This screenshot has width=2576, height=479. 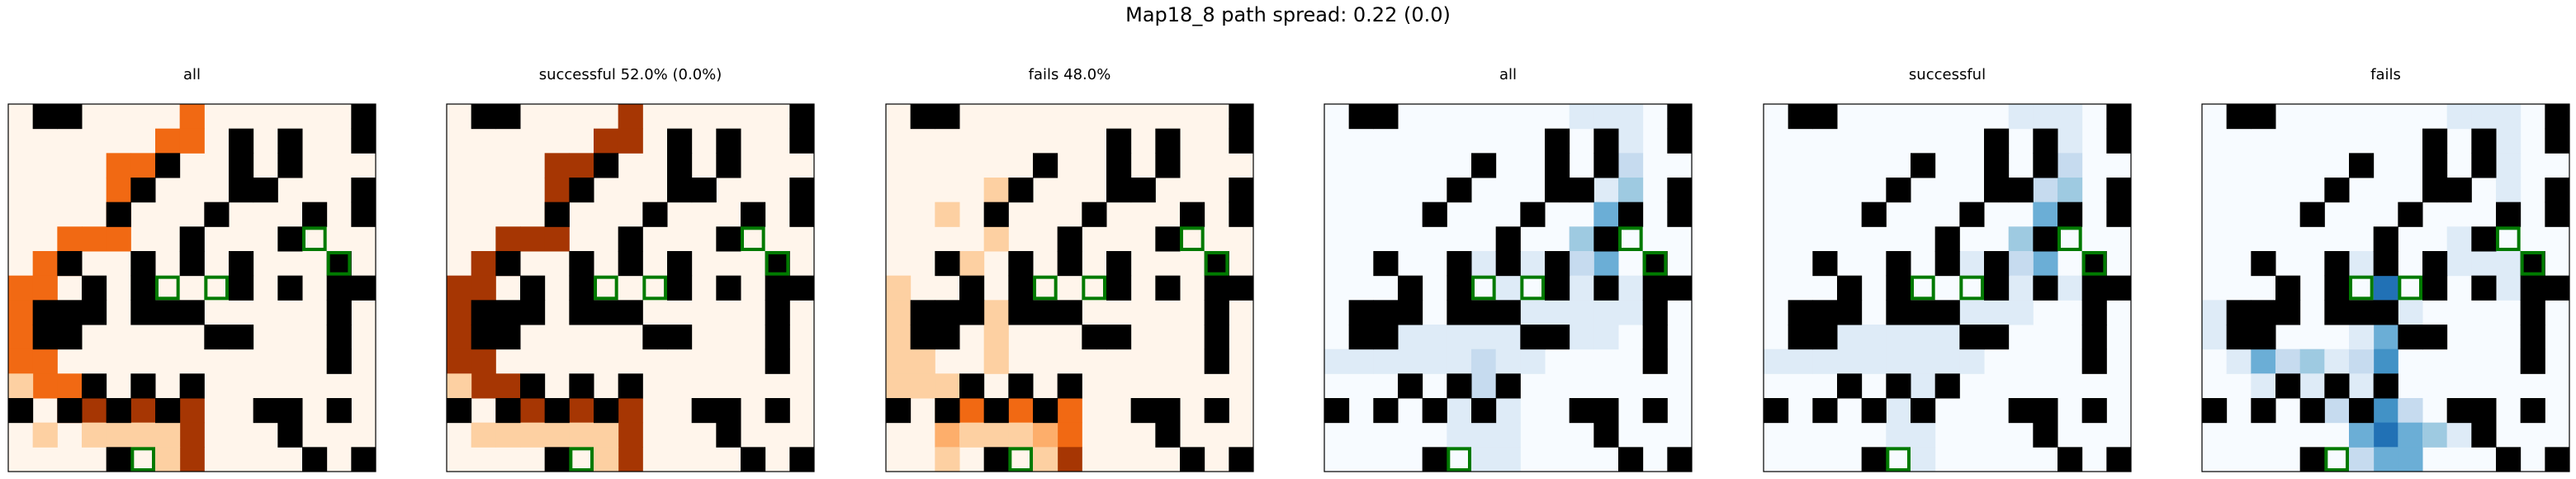 What do you see at coordinates (1069, 288) in the screenshot?
I see `axes-frame` at bounding box center [1069, 288].